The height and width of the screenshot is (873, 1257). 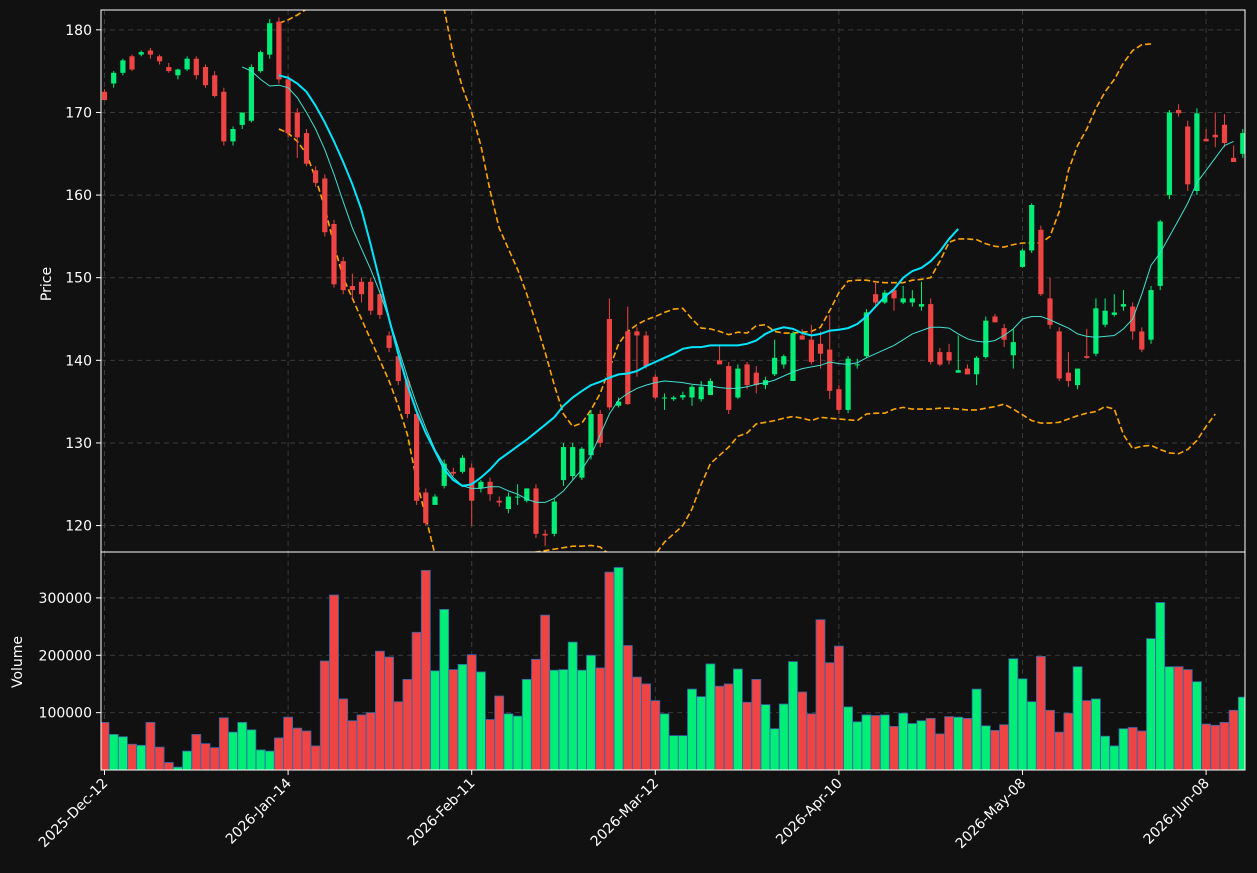 I want to click on price-tick-label: 140, so click(x=78, y=361).